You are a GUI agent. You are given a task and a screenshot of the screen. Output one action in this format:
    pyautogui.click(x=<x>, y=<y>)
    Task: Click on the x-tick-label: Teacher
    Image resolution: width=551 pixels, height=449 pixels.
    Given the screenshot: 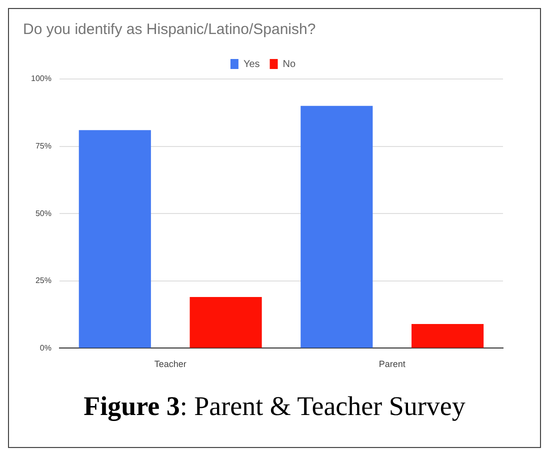 What is the action you would take?
    pyautogui.click(x=170, y=364)
    